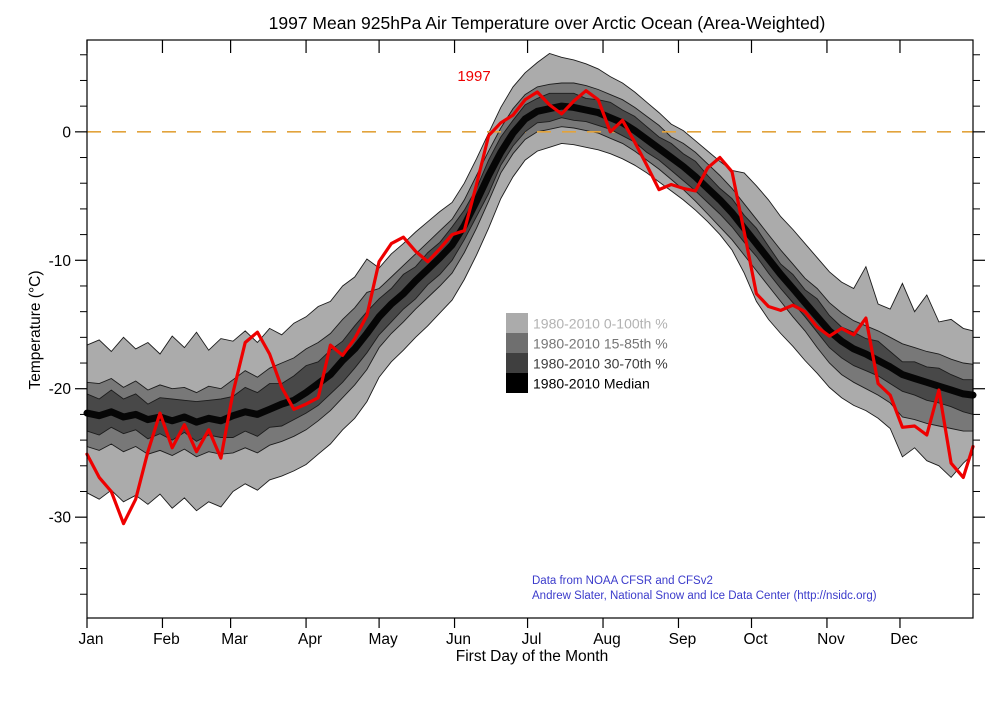  What do you see at coordinates (600, 324) in the screenshot?
I see `legend-label: 1980-2010 0-100th %` at bounding box center [600, 324].